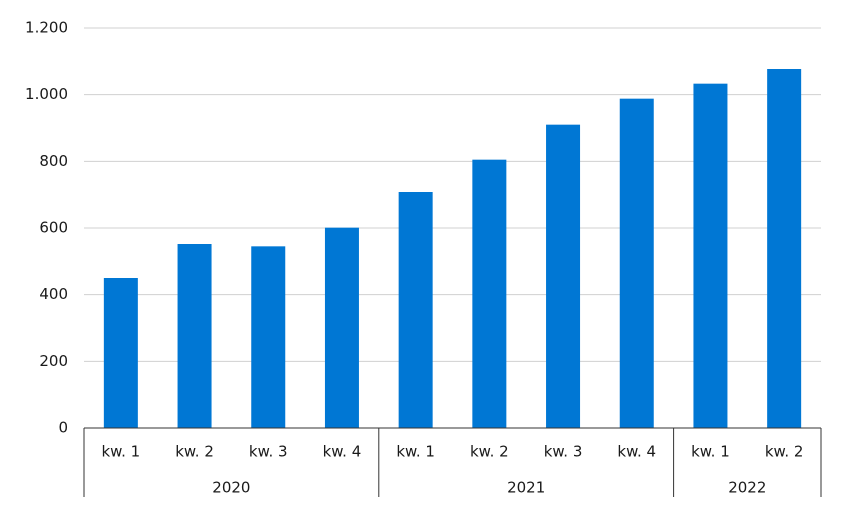 Image resolution: width=849 pixels, height=510 pixels. What do you see at coordinates (53, 361) in the screenshot?
I see `y-tick-label: 200` at bounding box center [53, 361].